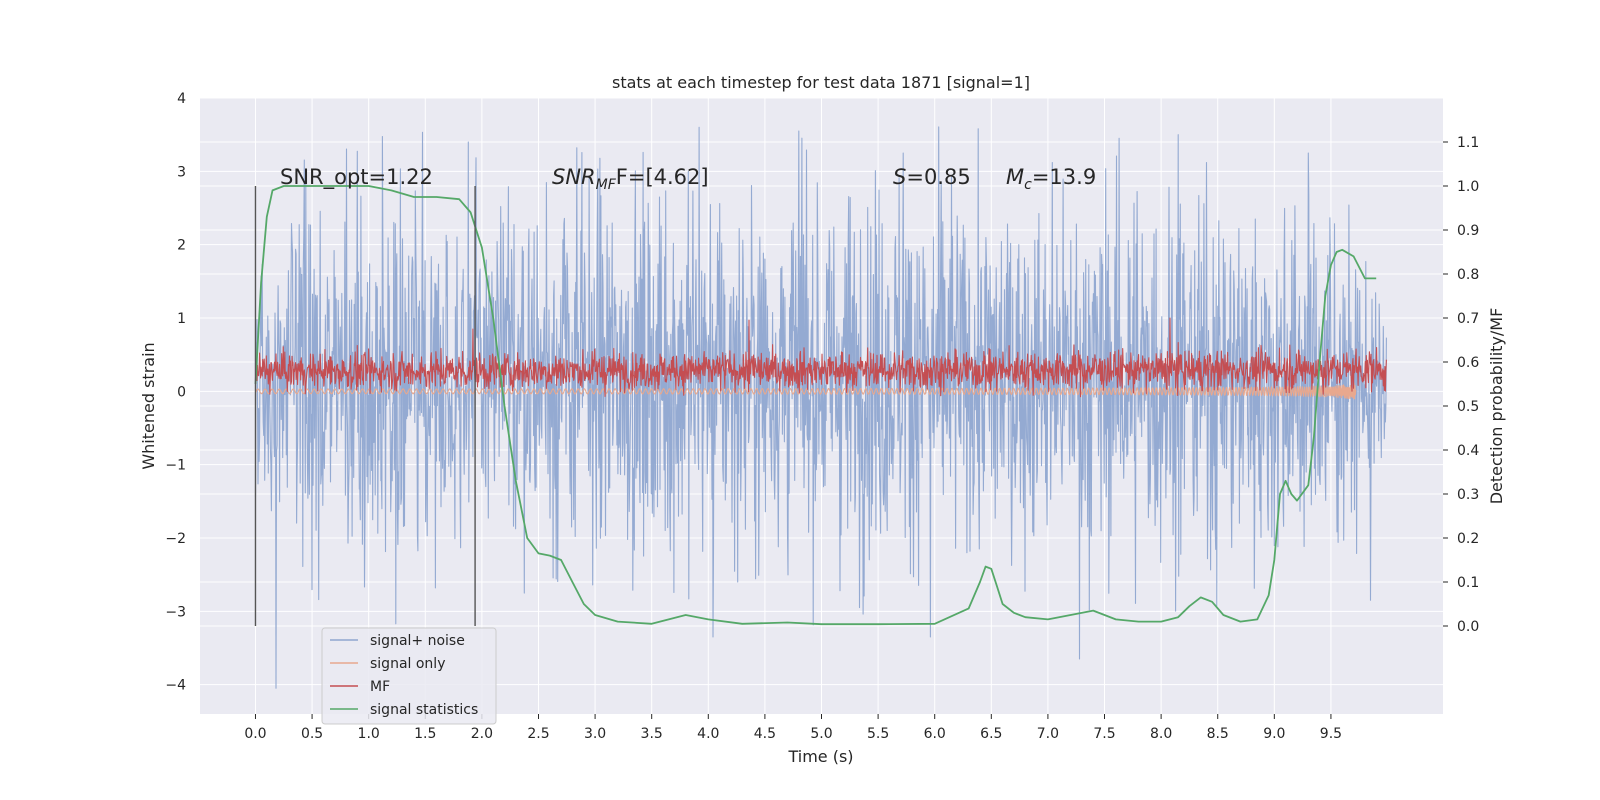 The height and width of the screenshot is (800, 1600). What do you see at coordinates (1161, 734) in the screenshot?
I see `x-tick-label-16: 8.0` at bounding box center [1161, 734].